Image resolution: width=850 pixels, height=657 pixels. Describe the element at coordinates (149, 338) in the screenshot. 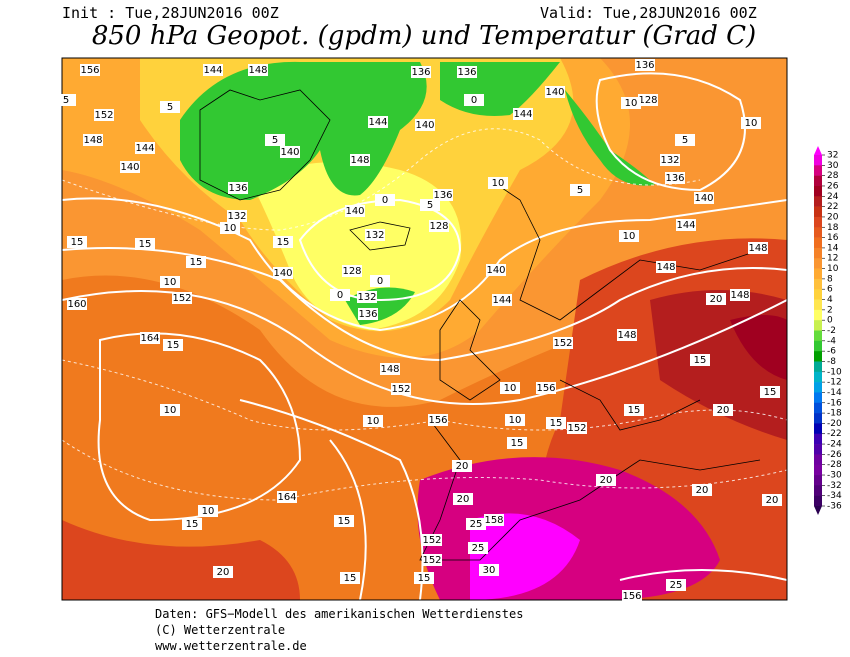

I see `contour-label: 164` at that location.